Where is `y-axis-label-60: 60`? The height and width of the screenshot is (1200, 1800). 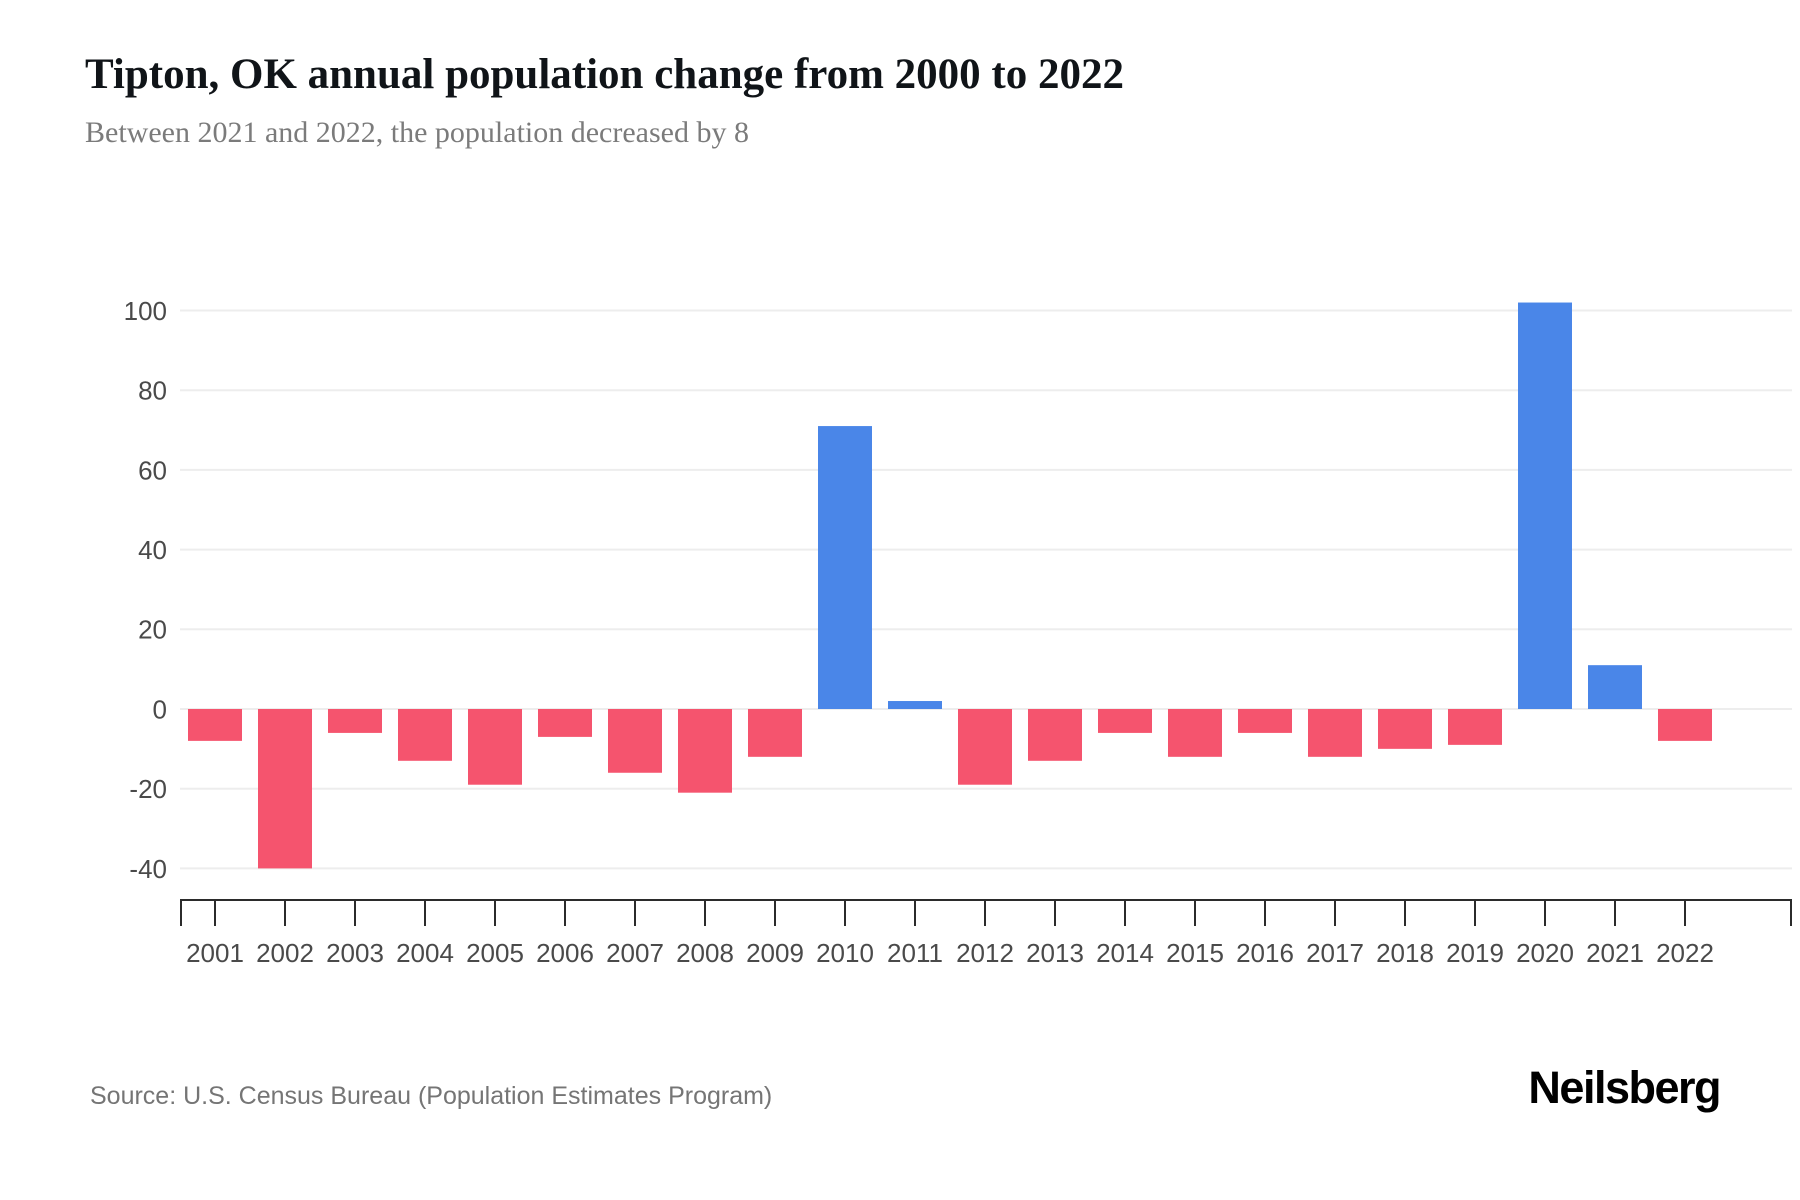
y-axis-label-60: 60 is located at coordinates (152, 470).